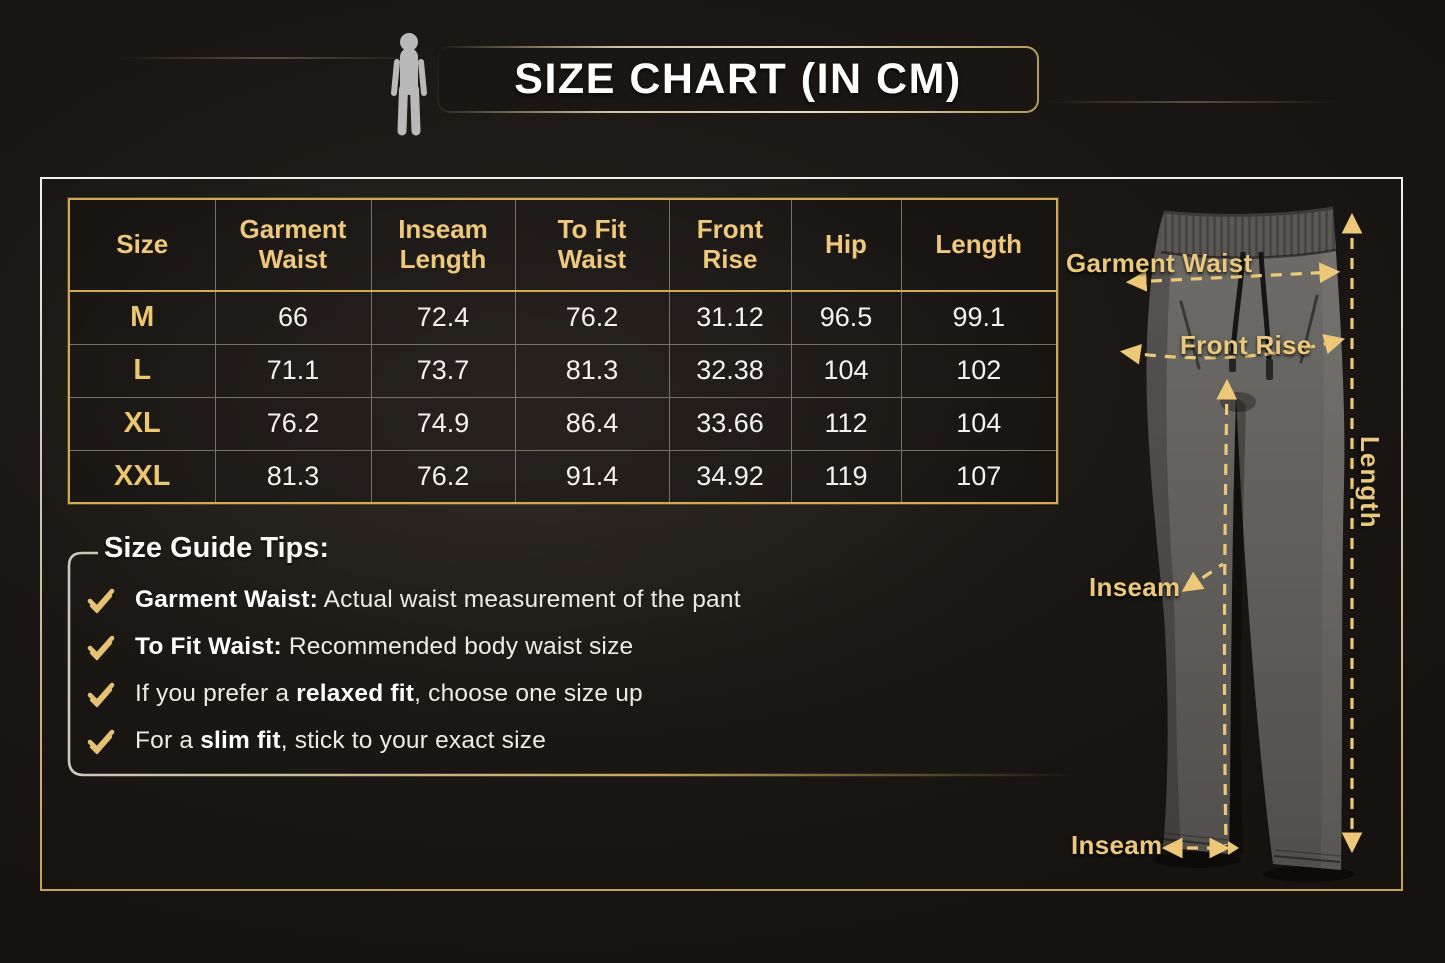 The width and height of the screenshot is (1445, 963). I want to click on size-cell: M, so click(142, 317).